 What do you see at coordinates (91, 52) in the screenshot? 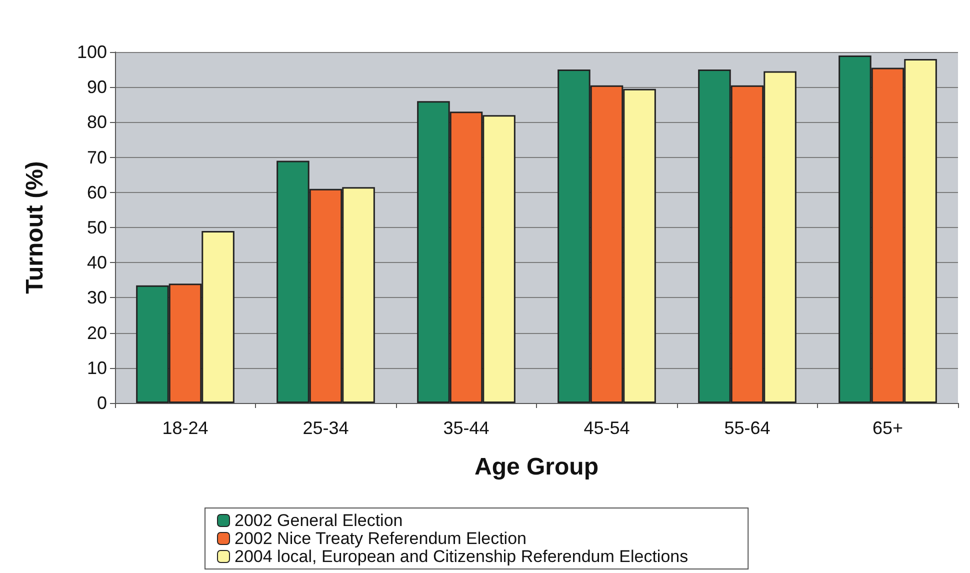
I see `y-tick-label: 100` at bounding box center [91, 52].